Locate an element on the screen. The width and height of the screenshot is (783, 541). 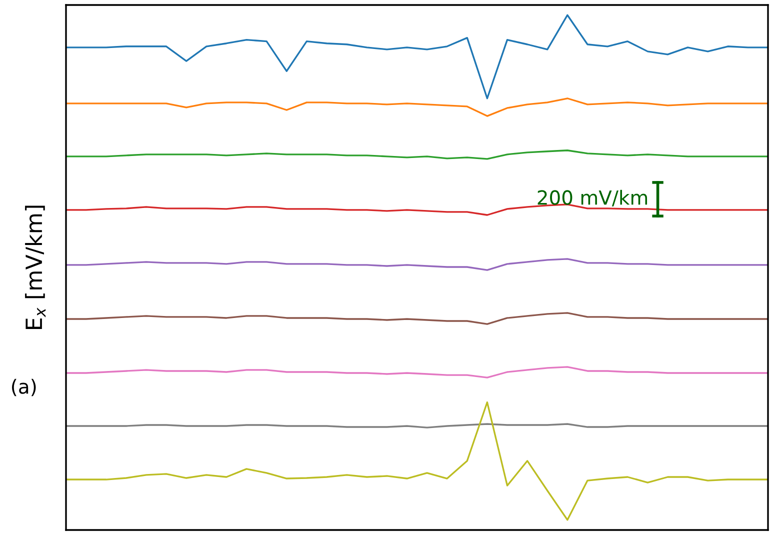
y-axis-title: E$_{x}$ [mV/km] is located at coordinates (35, 267).